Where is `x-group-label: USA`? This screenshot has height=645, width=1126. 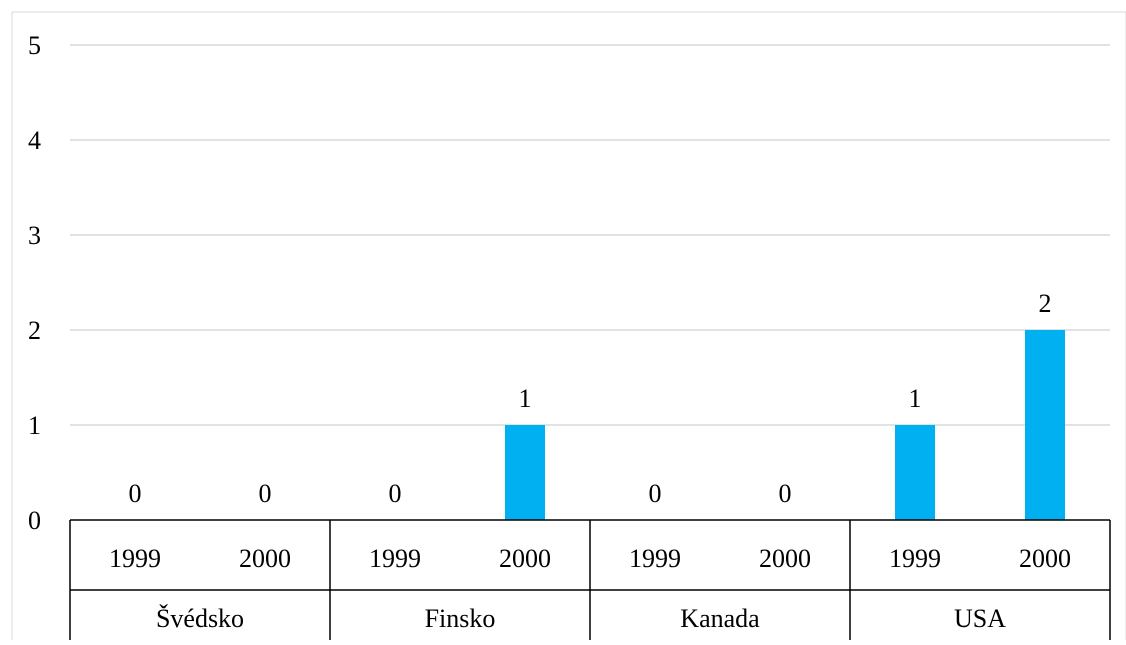 x-group-label: USA is located at coordinates (980, 618).